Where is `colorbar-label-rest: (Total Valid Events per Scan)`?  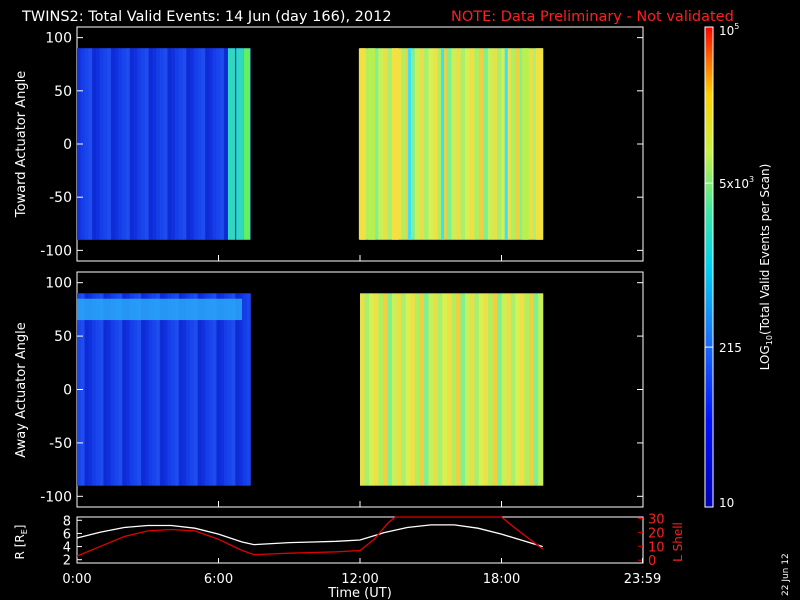
colorbar-label-rest: (Total Valid Events per Scan) is located at coordinates (765, 249).